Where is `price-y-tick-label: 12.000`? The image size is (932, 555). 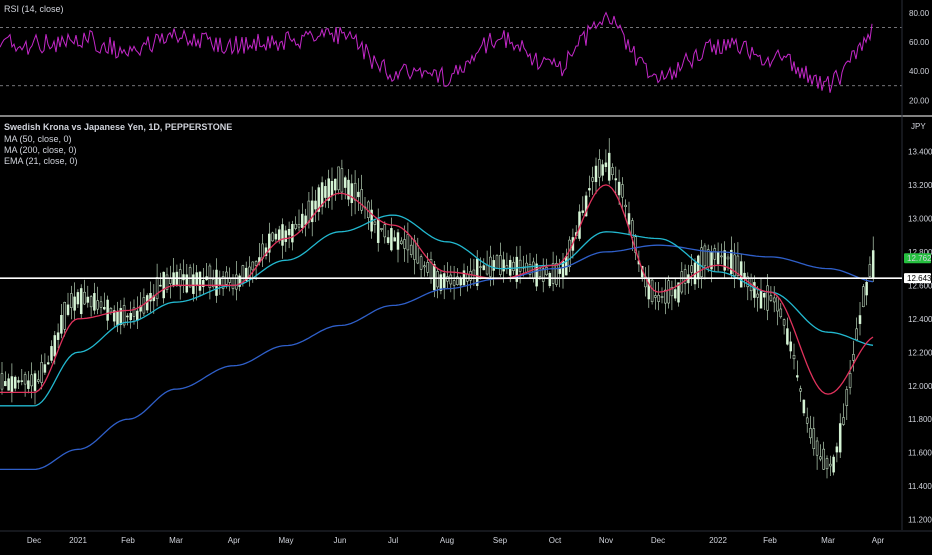
price-y-tick-label: 12.000 is located at coordinates (920, 386).